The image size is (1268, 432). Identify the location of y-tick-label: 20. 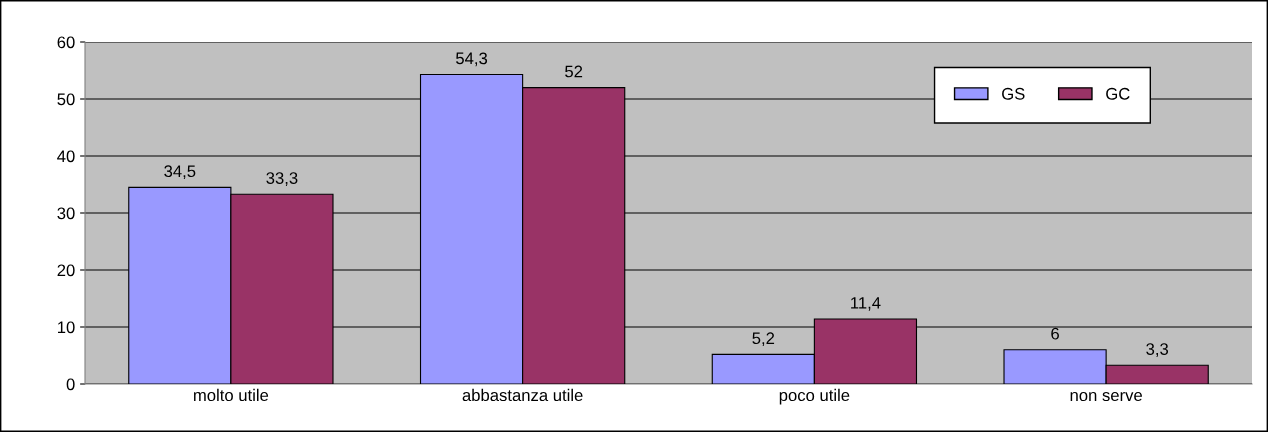
(66, 270).